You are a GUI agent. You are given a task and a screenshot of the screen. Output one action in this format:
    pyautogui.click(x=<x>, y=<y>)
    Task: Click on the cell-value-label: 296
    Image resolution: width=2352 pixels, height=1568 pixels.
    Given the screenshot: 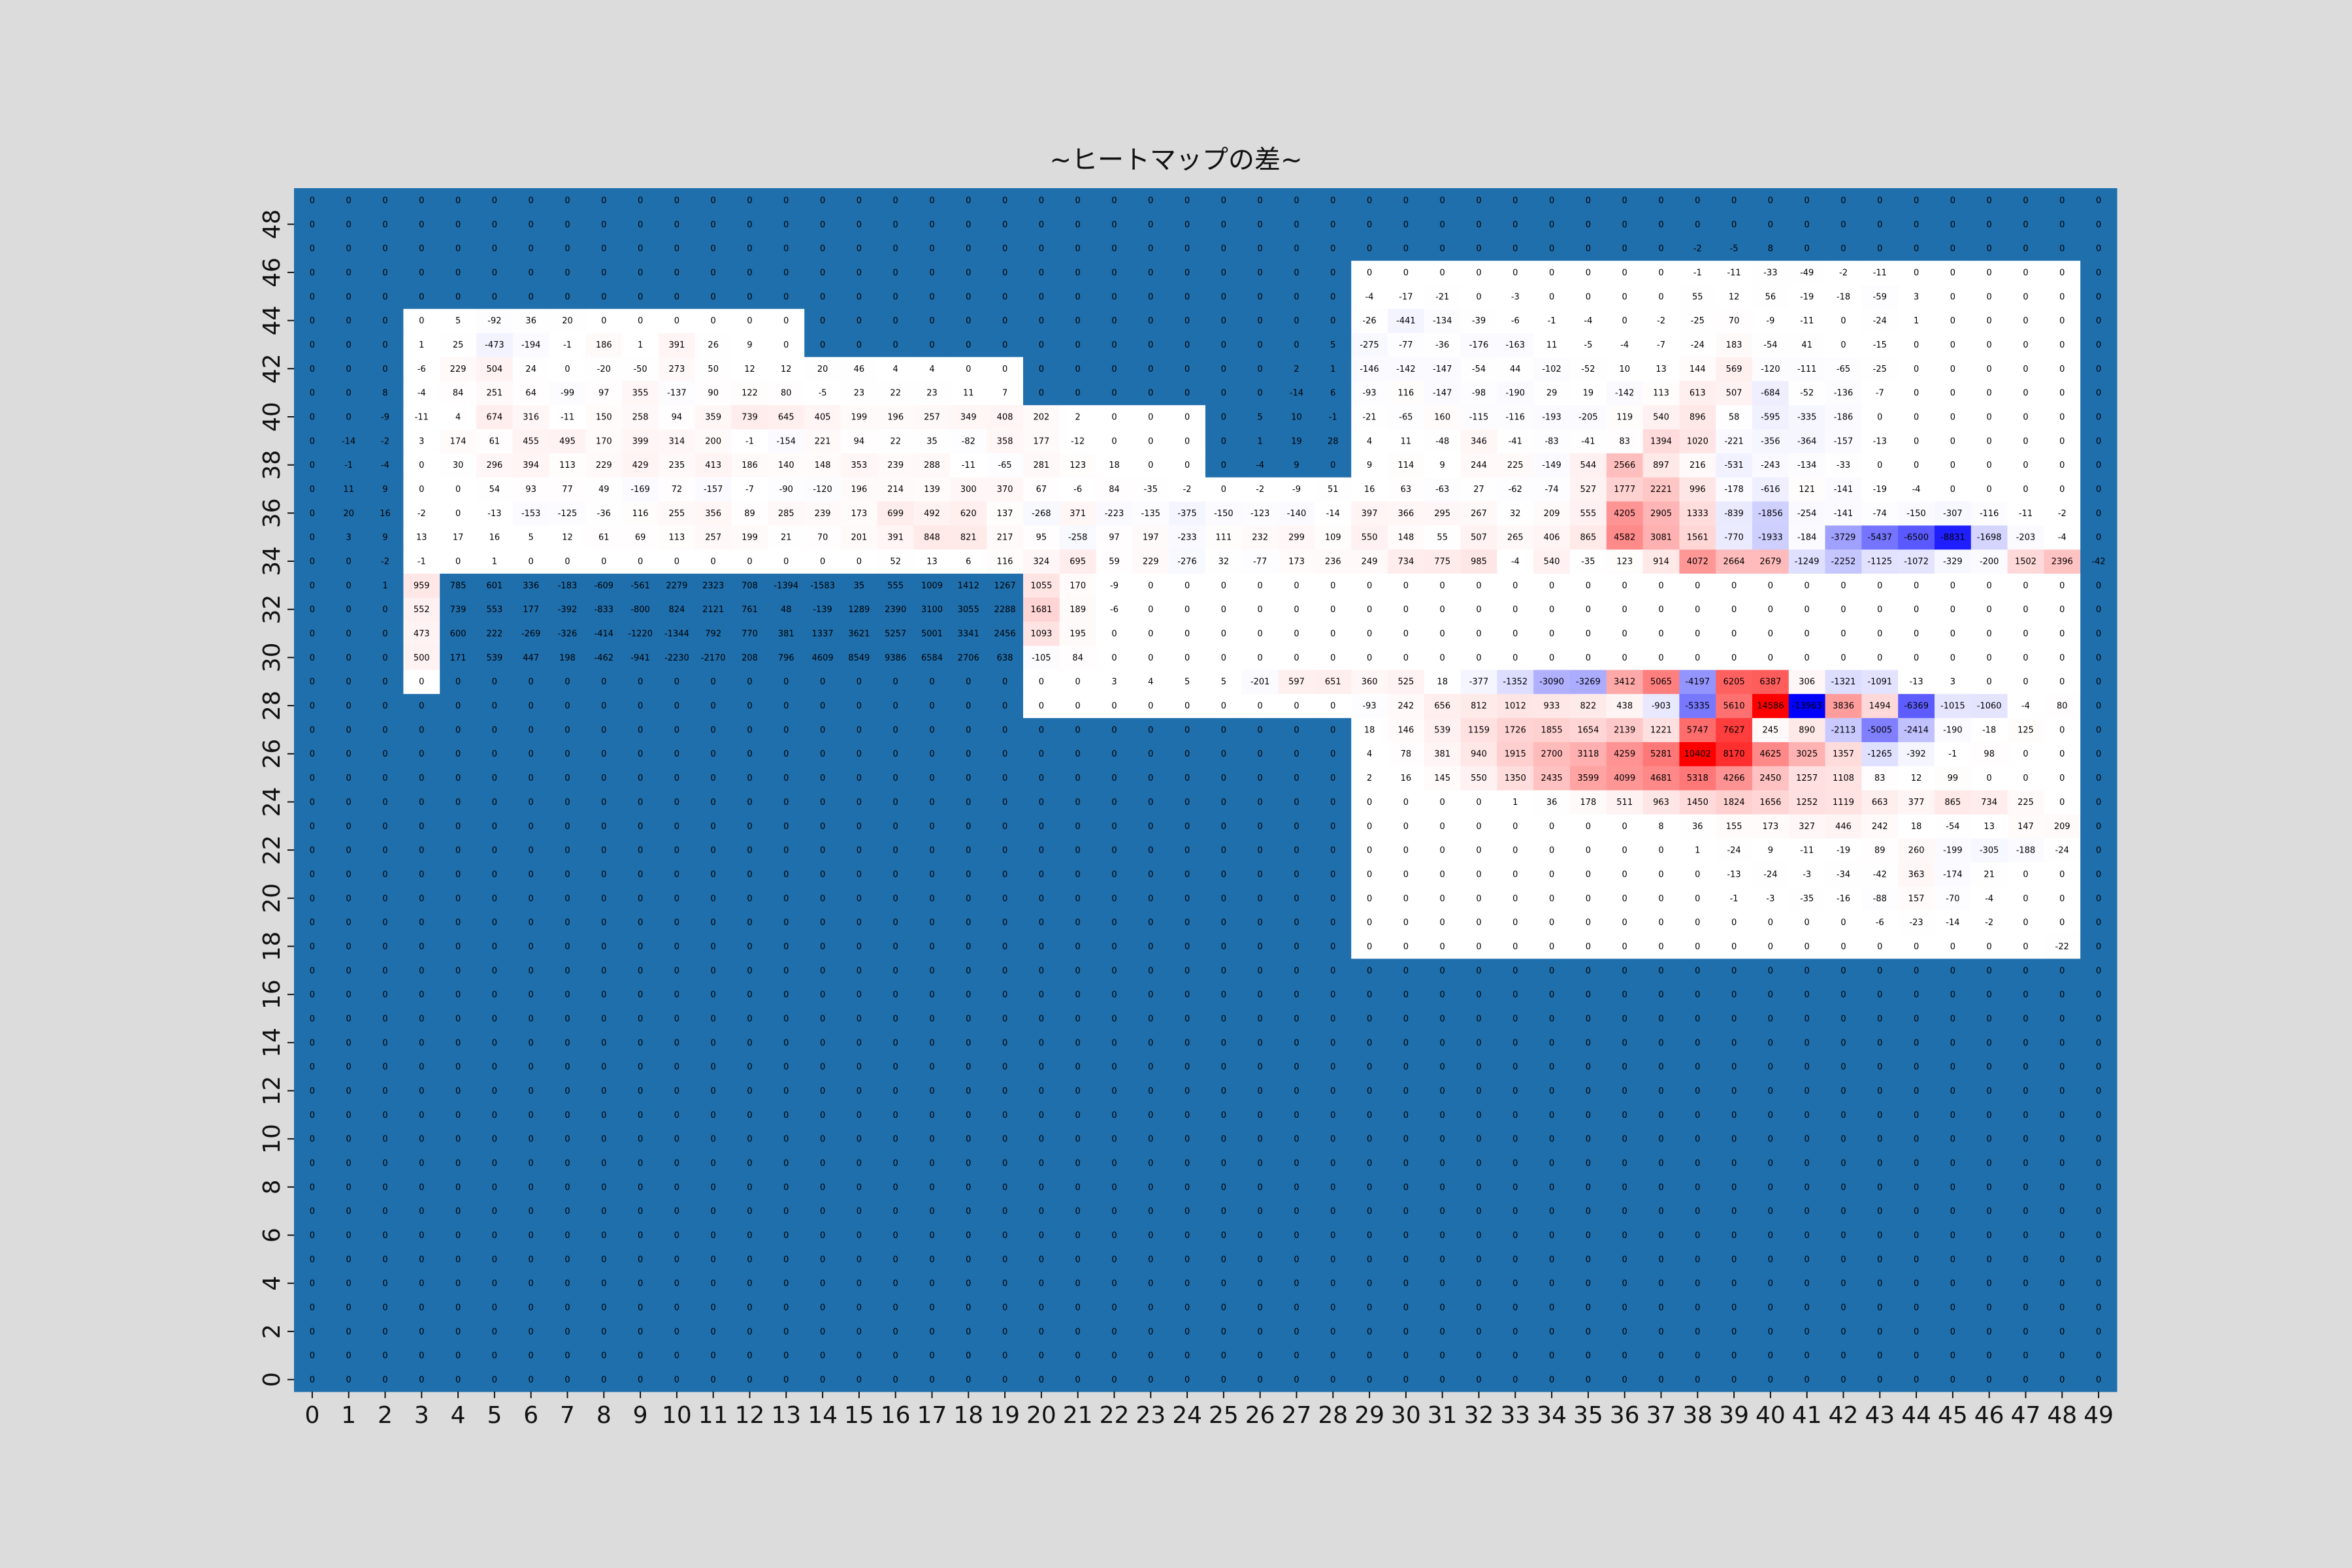 What is the action you would take?
    pyautogui.click(x=494, y=465)
    